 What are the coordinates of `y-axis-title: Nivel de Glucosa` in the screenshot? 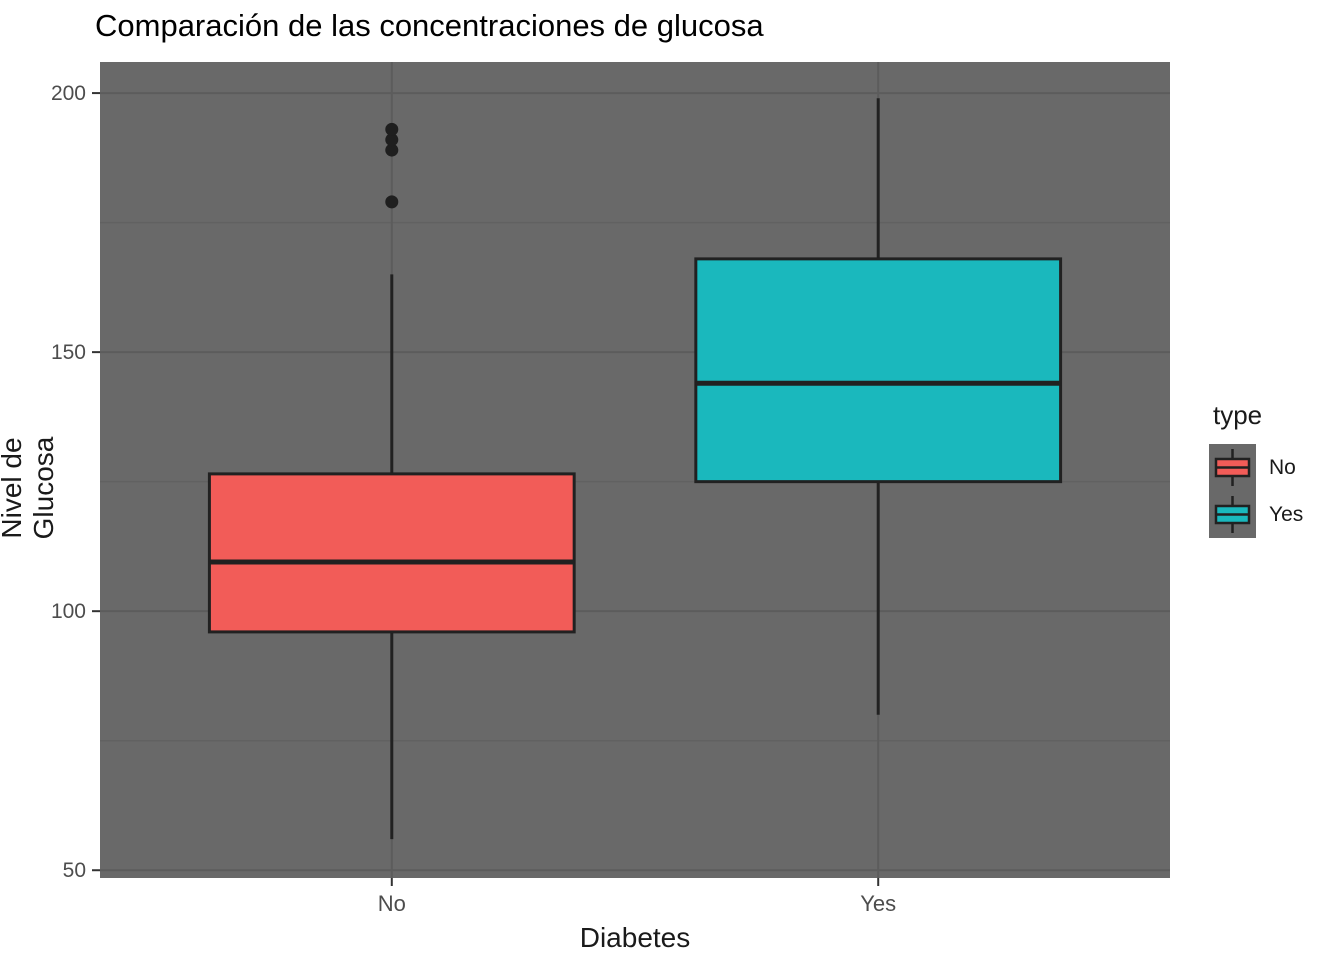 It's located at (29, 488).